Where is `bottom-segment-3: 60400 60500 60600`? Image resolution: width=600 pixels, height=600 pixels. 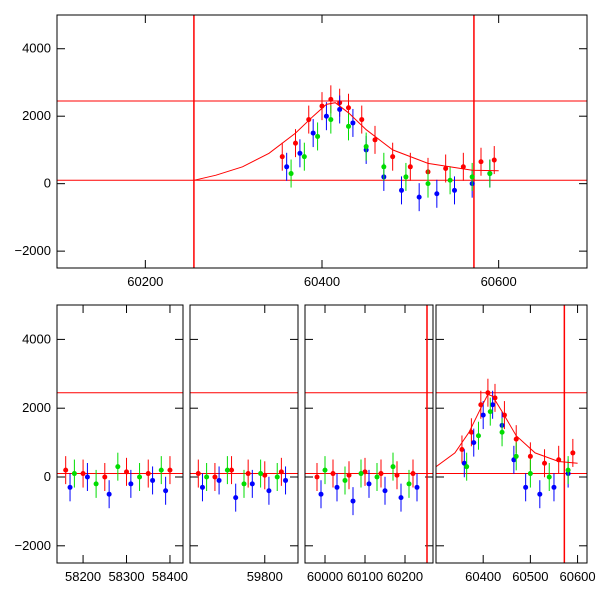
bottom-segment-3: 60400 60500 60600 is located at coordinates (515, 444).